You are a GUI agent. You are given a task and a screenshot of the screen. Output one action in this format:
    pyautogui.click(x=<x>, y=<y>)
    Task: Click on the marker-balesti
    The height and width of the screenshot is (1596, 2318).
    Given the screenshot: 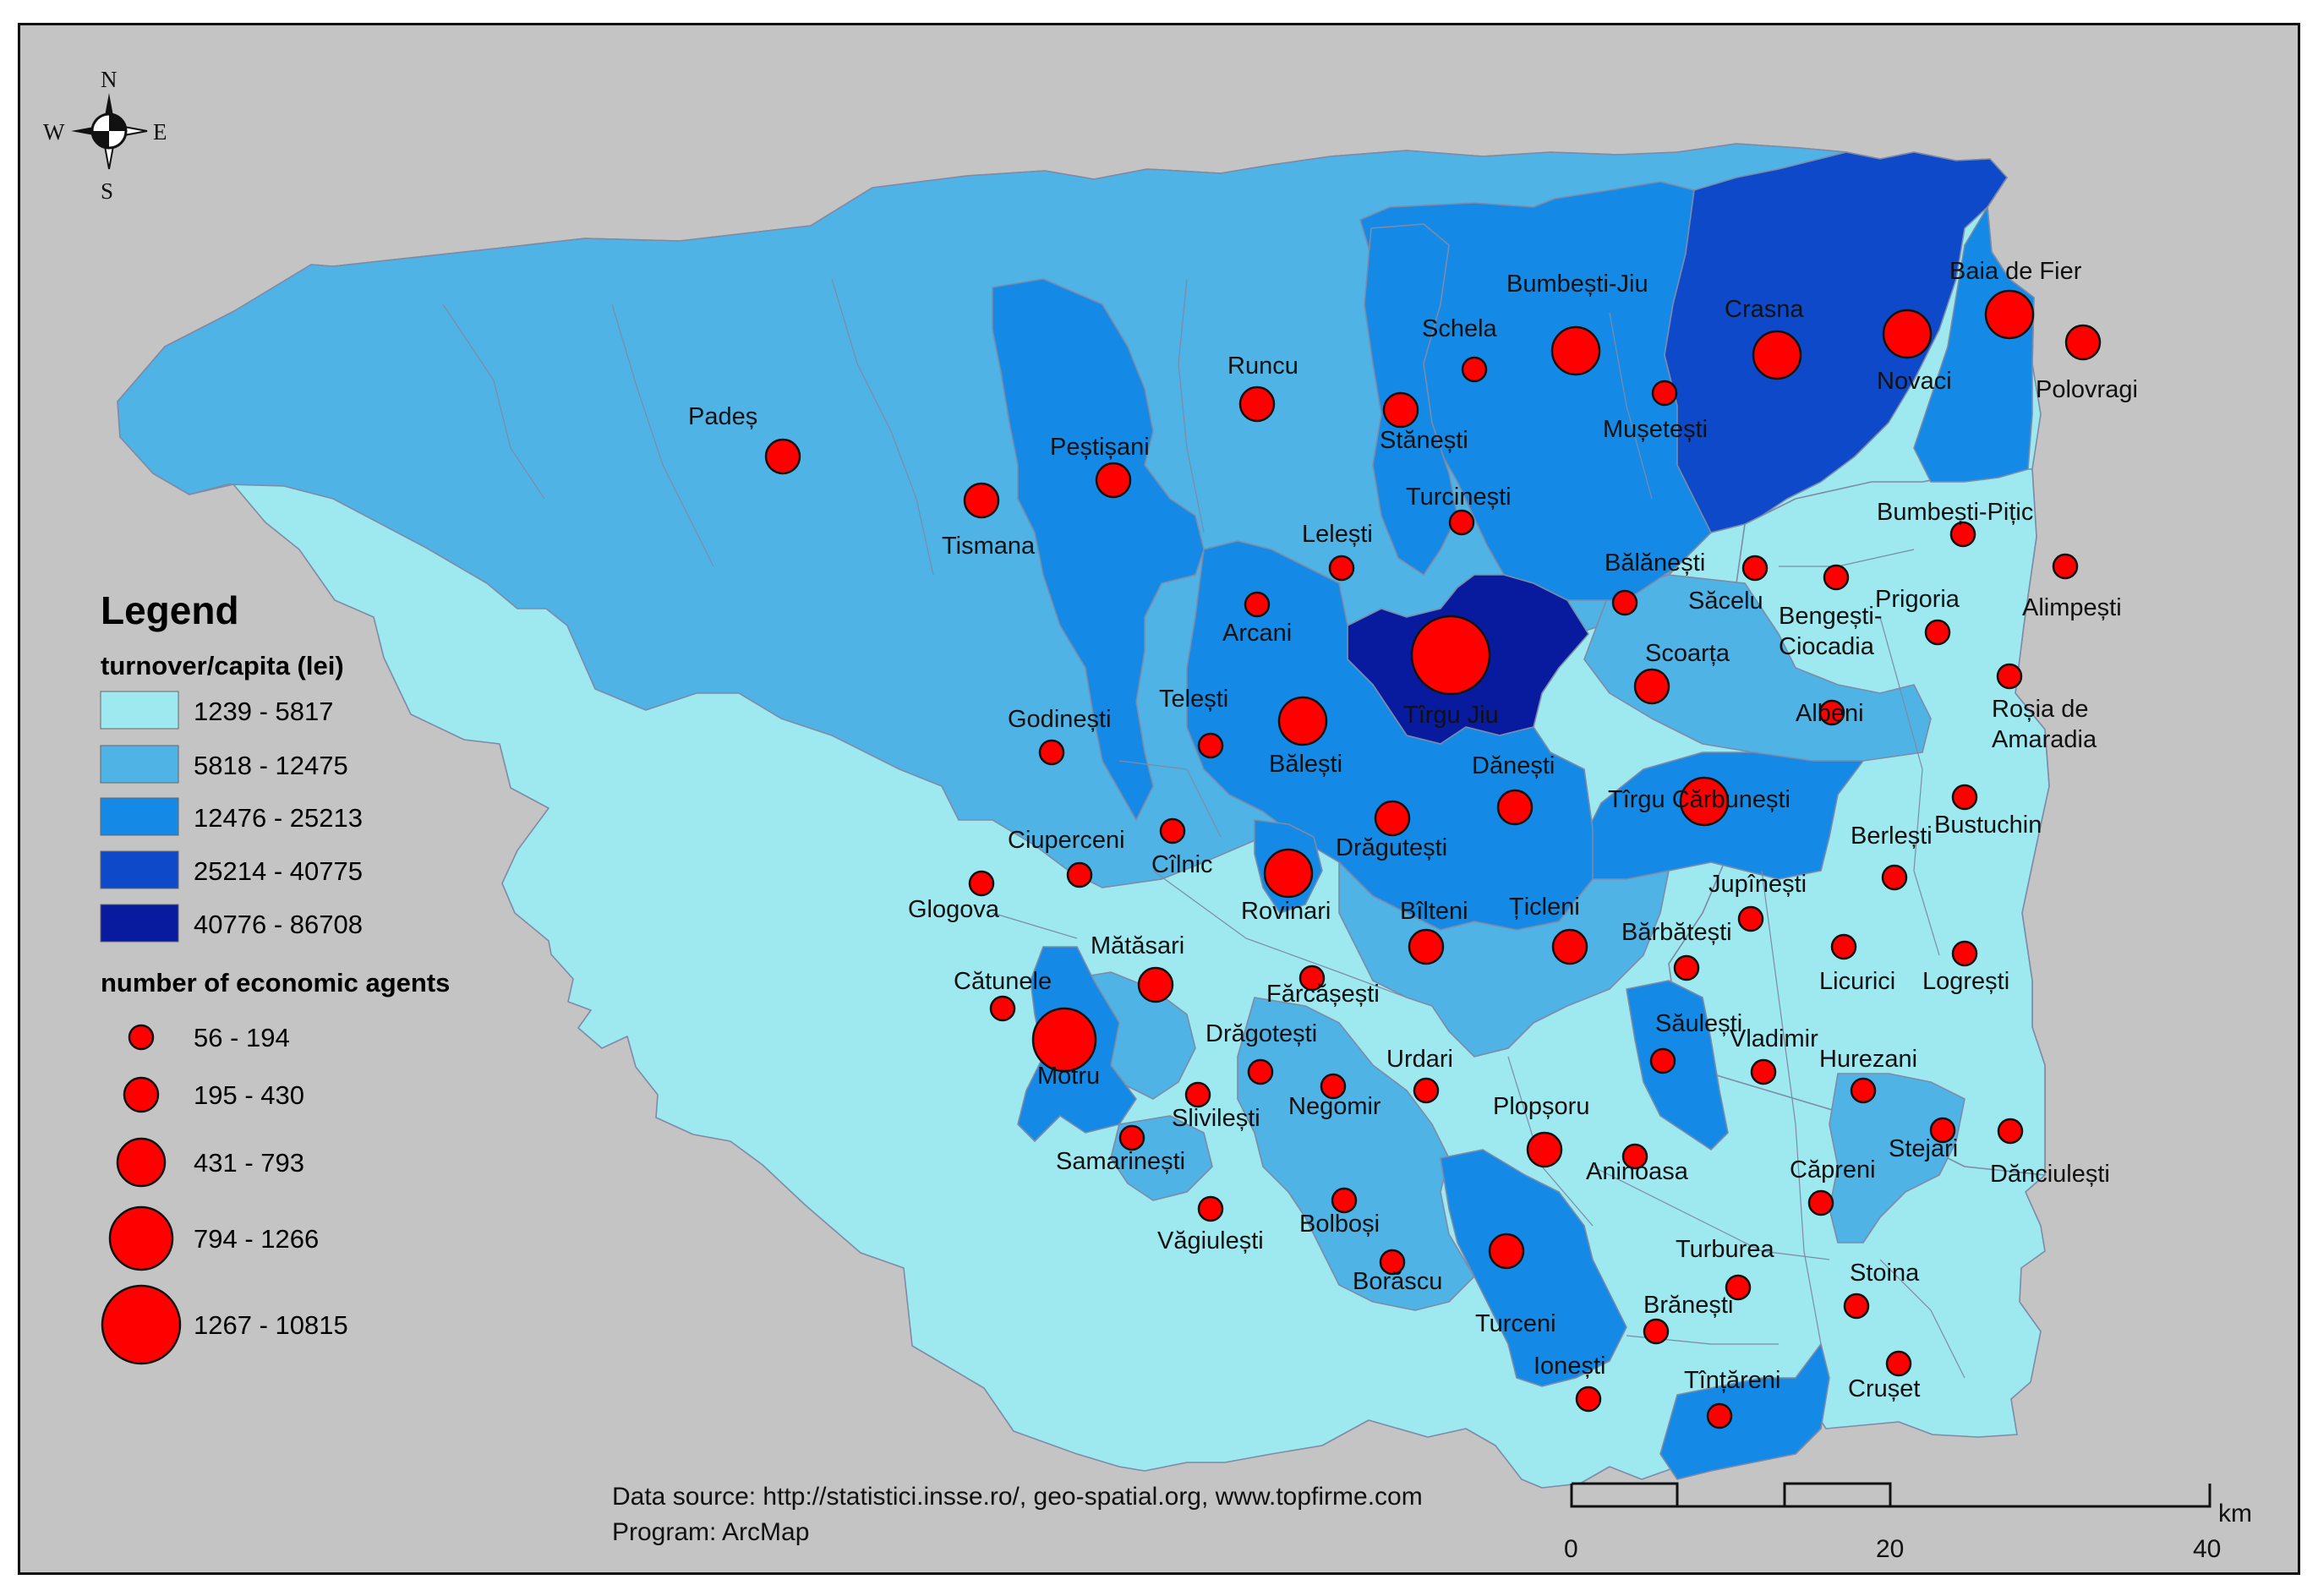 What is the action you would take?
    pyautogui.click(x=1302, y=721)
    